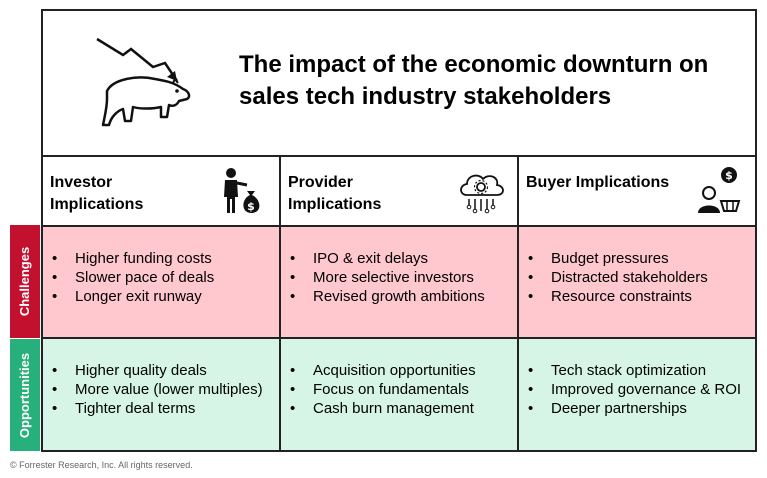 The image size is (767, 478). I want to click on cloud-tech-icon, so click(482, 194).